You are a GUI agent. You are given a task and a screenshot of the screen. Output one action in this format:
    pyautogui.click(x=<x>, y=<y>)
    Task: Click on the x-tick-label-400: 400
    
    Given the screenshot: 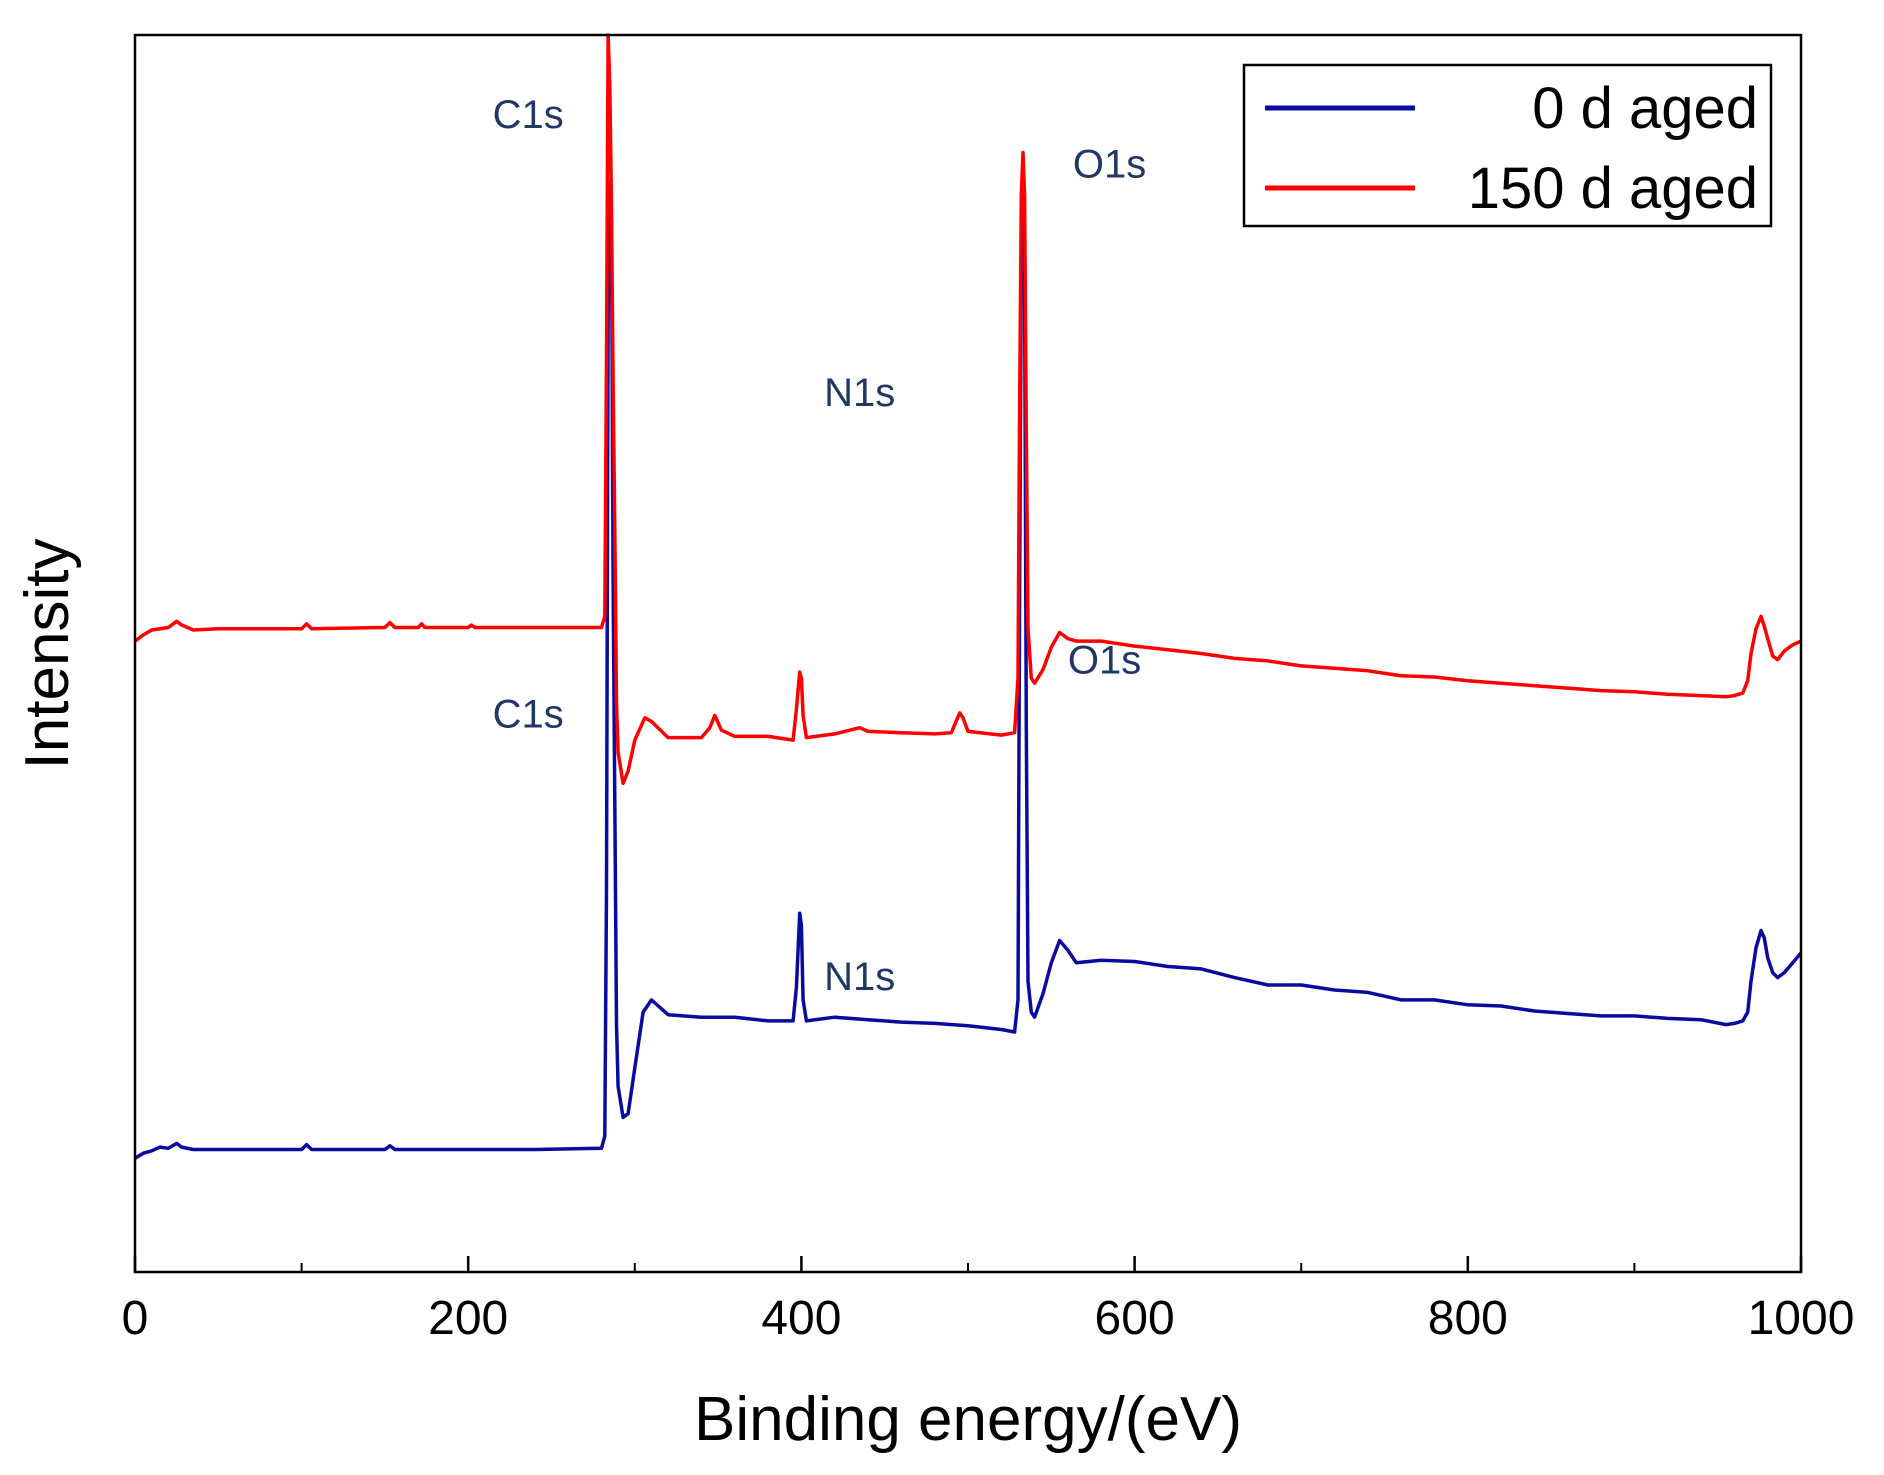 What is the action you would take?
    pyautogui.click(x=801, y=1318)
    